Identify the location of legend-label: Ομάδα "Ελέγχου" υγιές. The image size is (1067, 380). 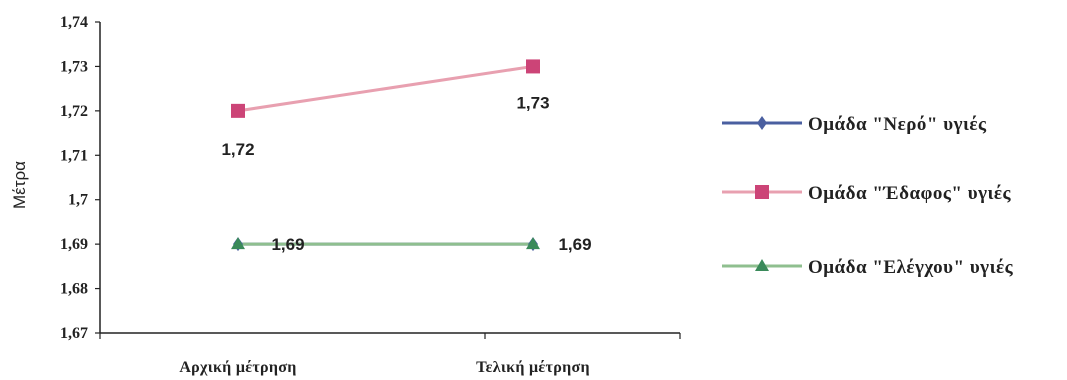
(911, 267).